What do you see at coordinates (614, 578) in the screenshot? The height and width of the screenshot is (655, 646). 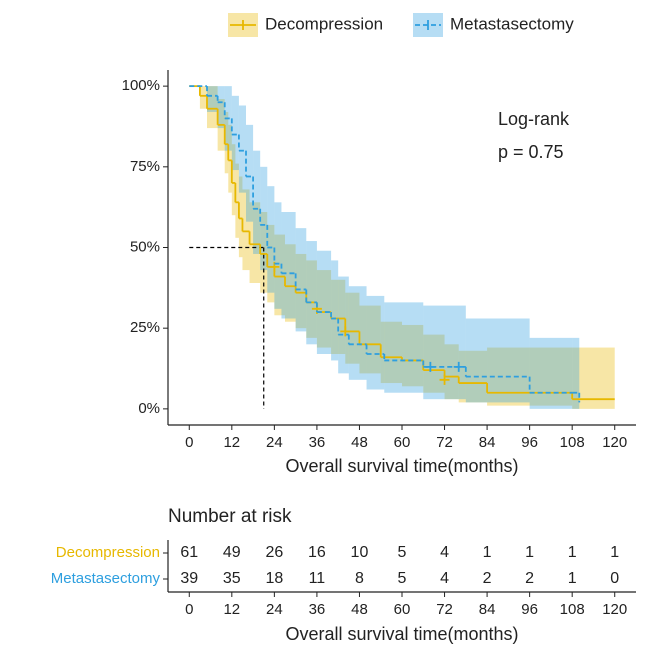 I see `risk-count: 0` at bounding box center [614, 578].